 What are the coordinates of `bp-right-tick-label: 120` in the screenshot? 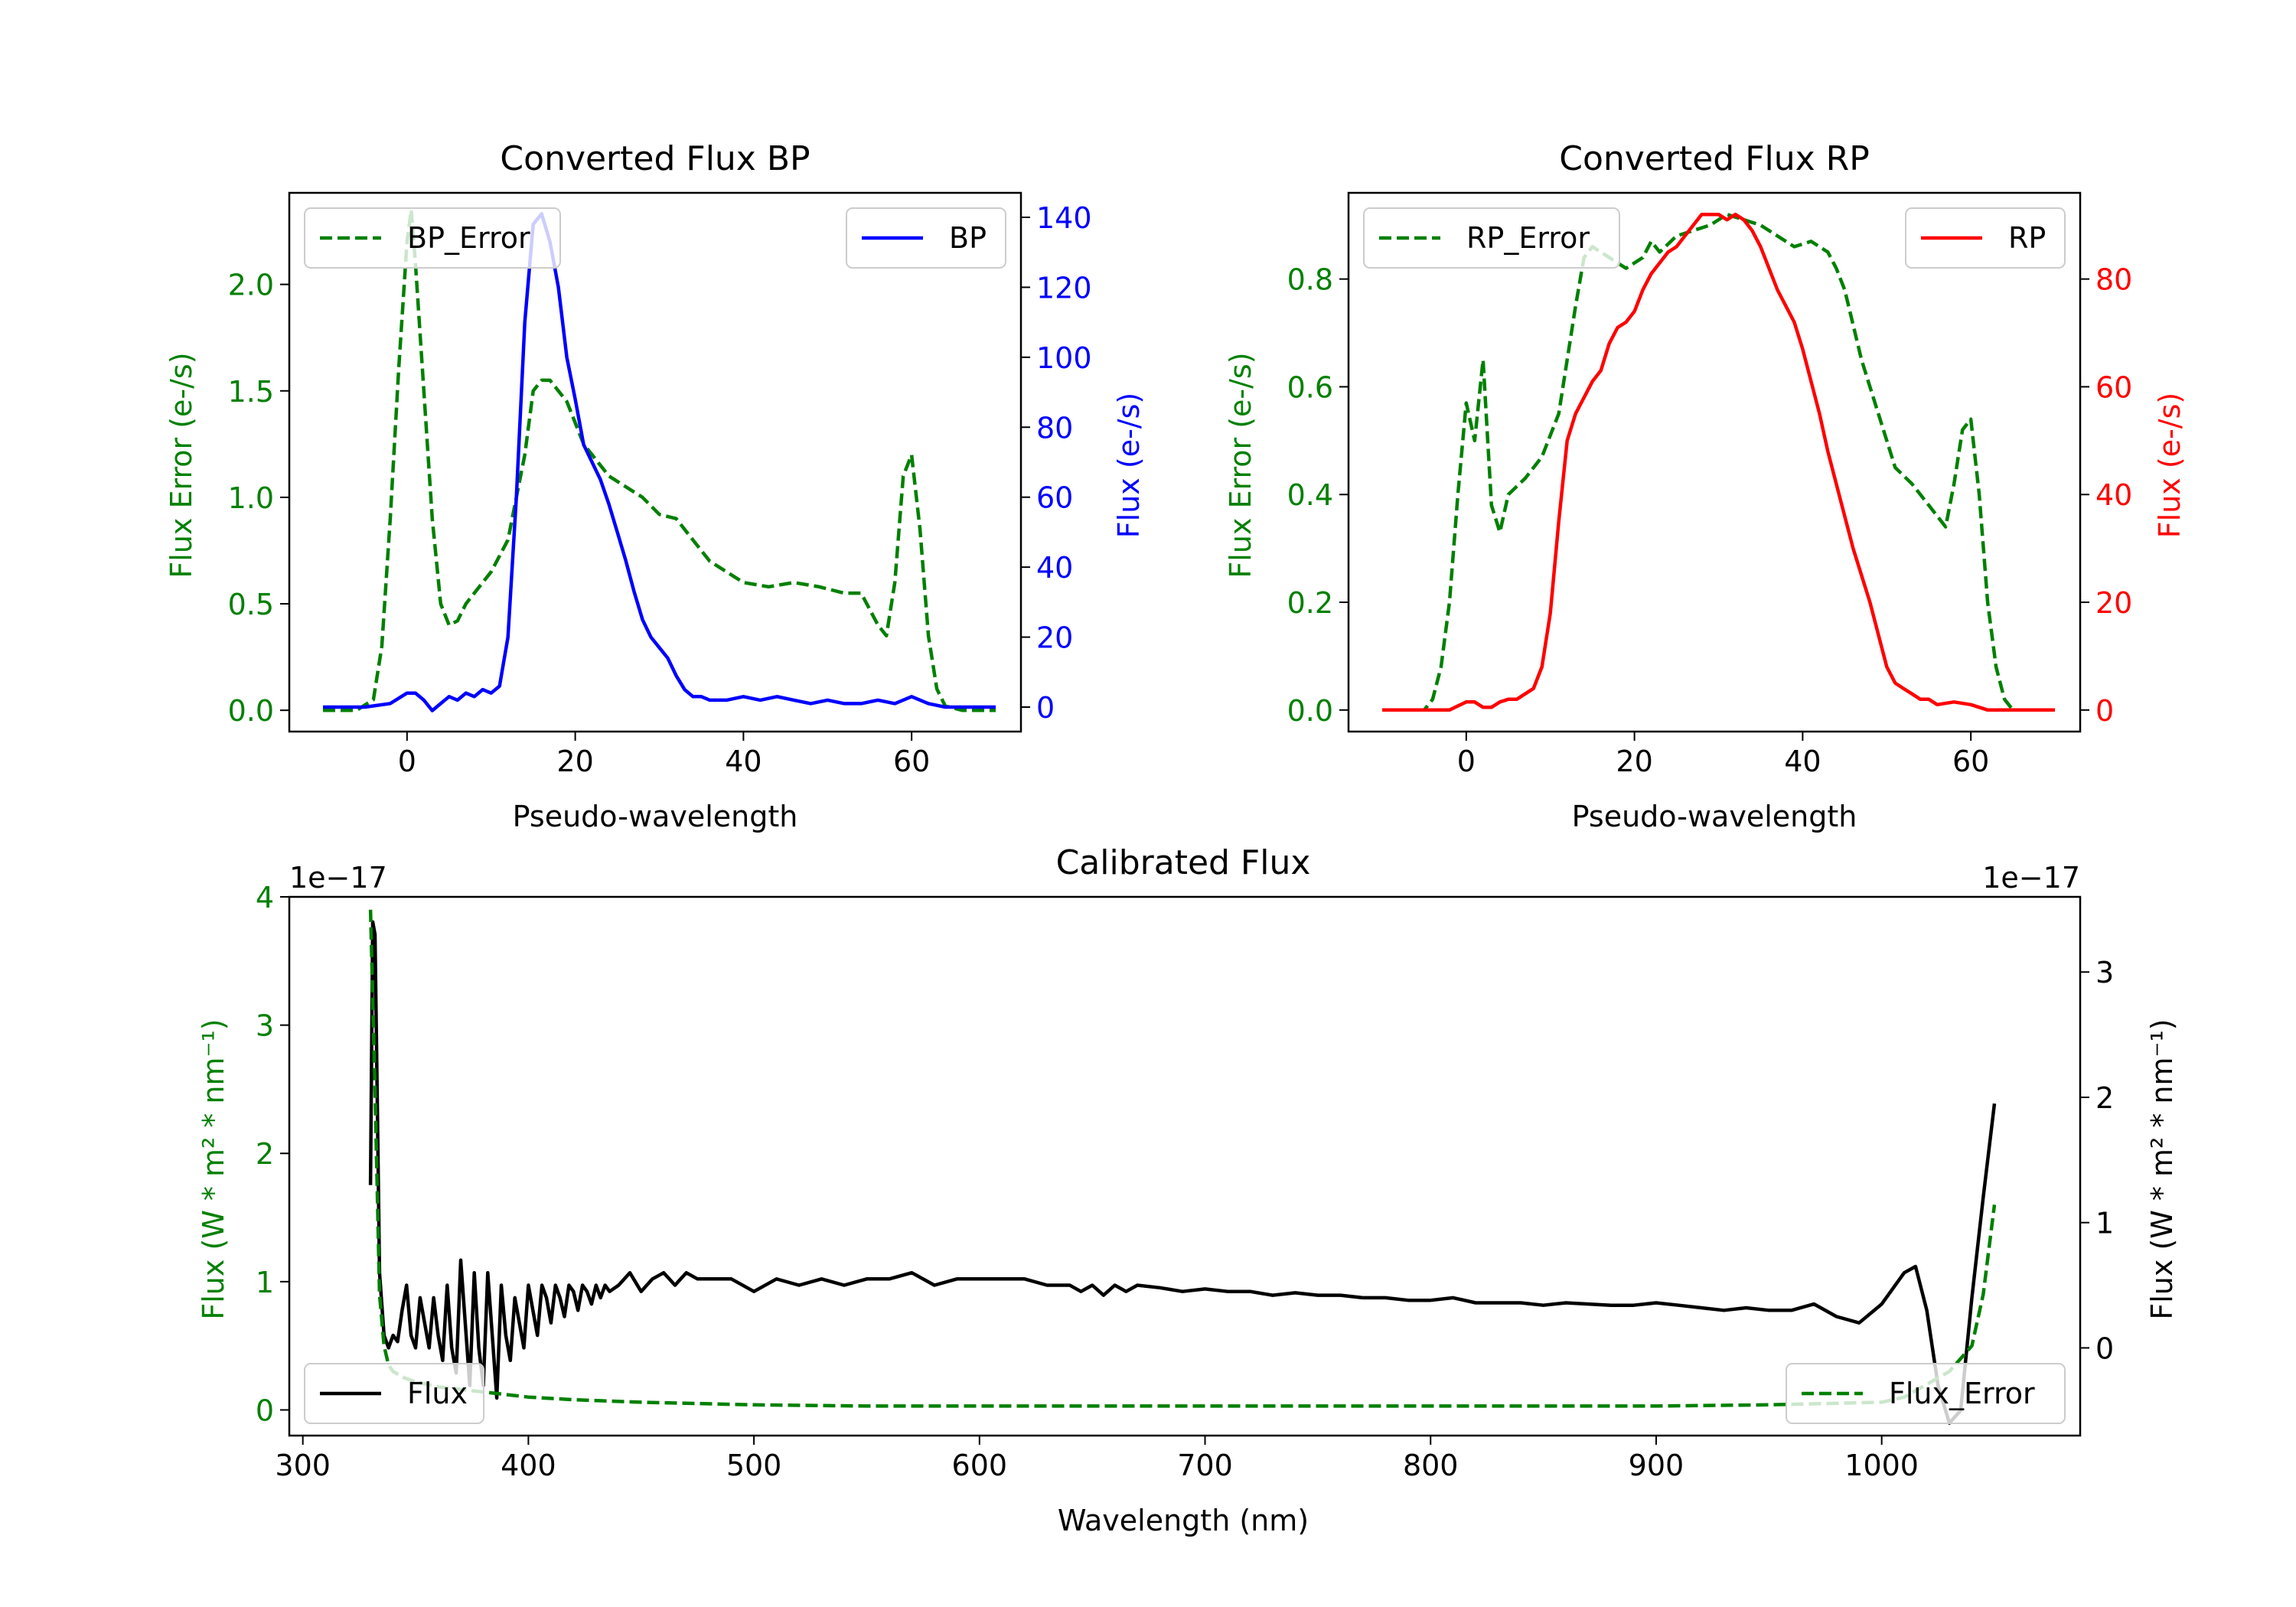 It's located at (1064, 288).